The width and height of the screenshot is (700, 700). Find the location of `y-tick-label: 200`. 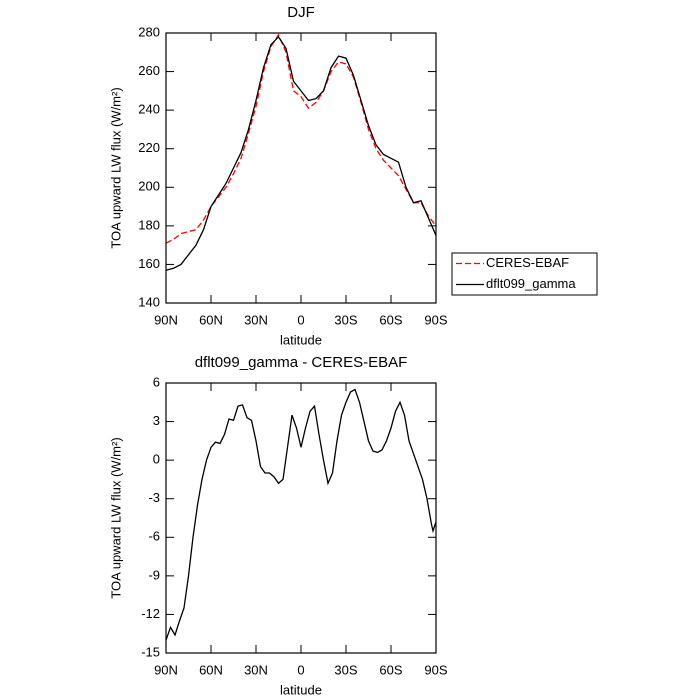

y-tick-label: 200 is located at coordinates (149, 186).